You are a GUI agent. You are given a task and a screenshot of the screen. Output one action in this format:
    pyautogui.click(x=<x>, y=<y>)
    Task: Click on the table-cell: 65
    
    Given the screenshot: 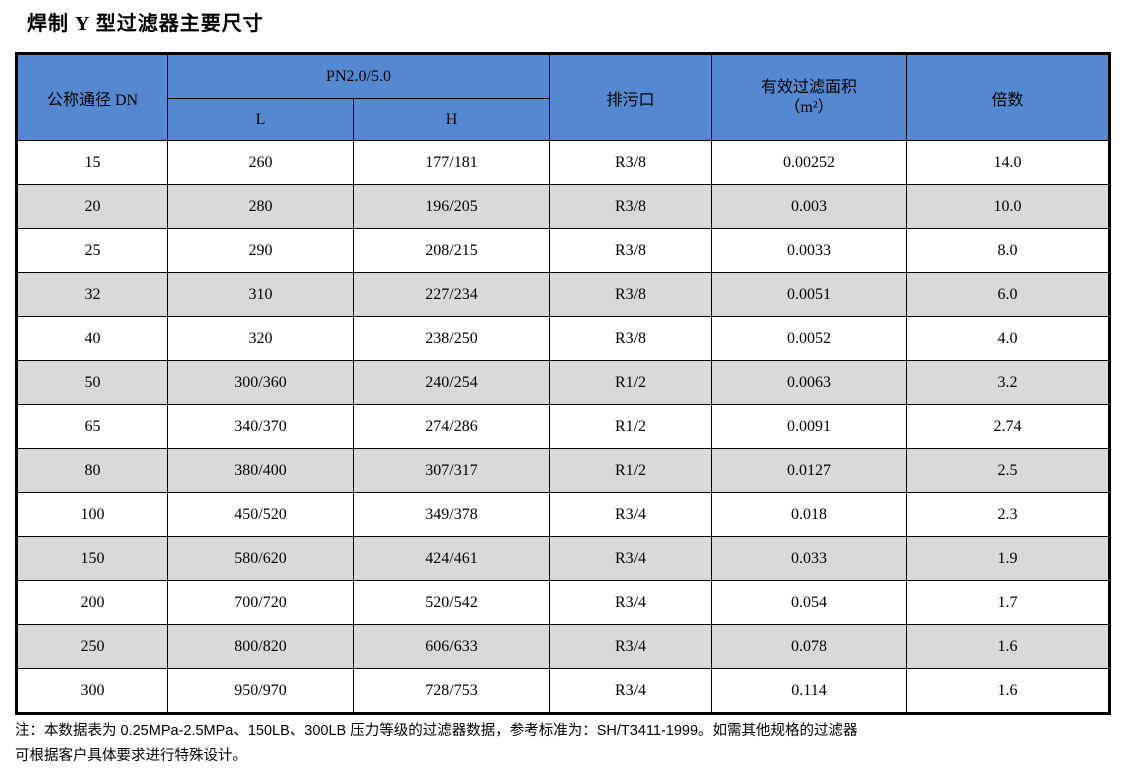 What is the action you would take?
    pyautogui.click(x=92, y=426)
    